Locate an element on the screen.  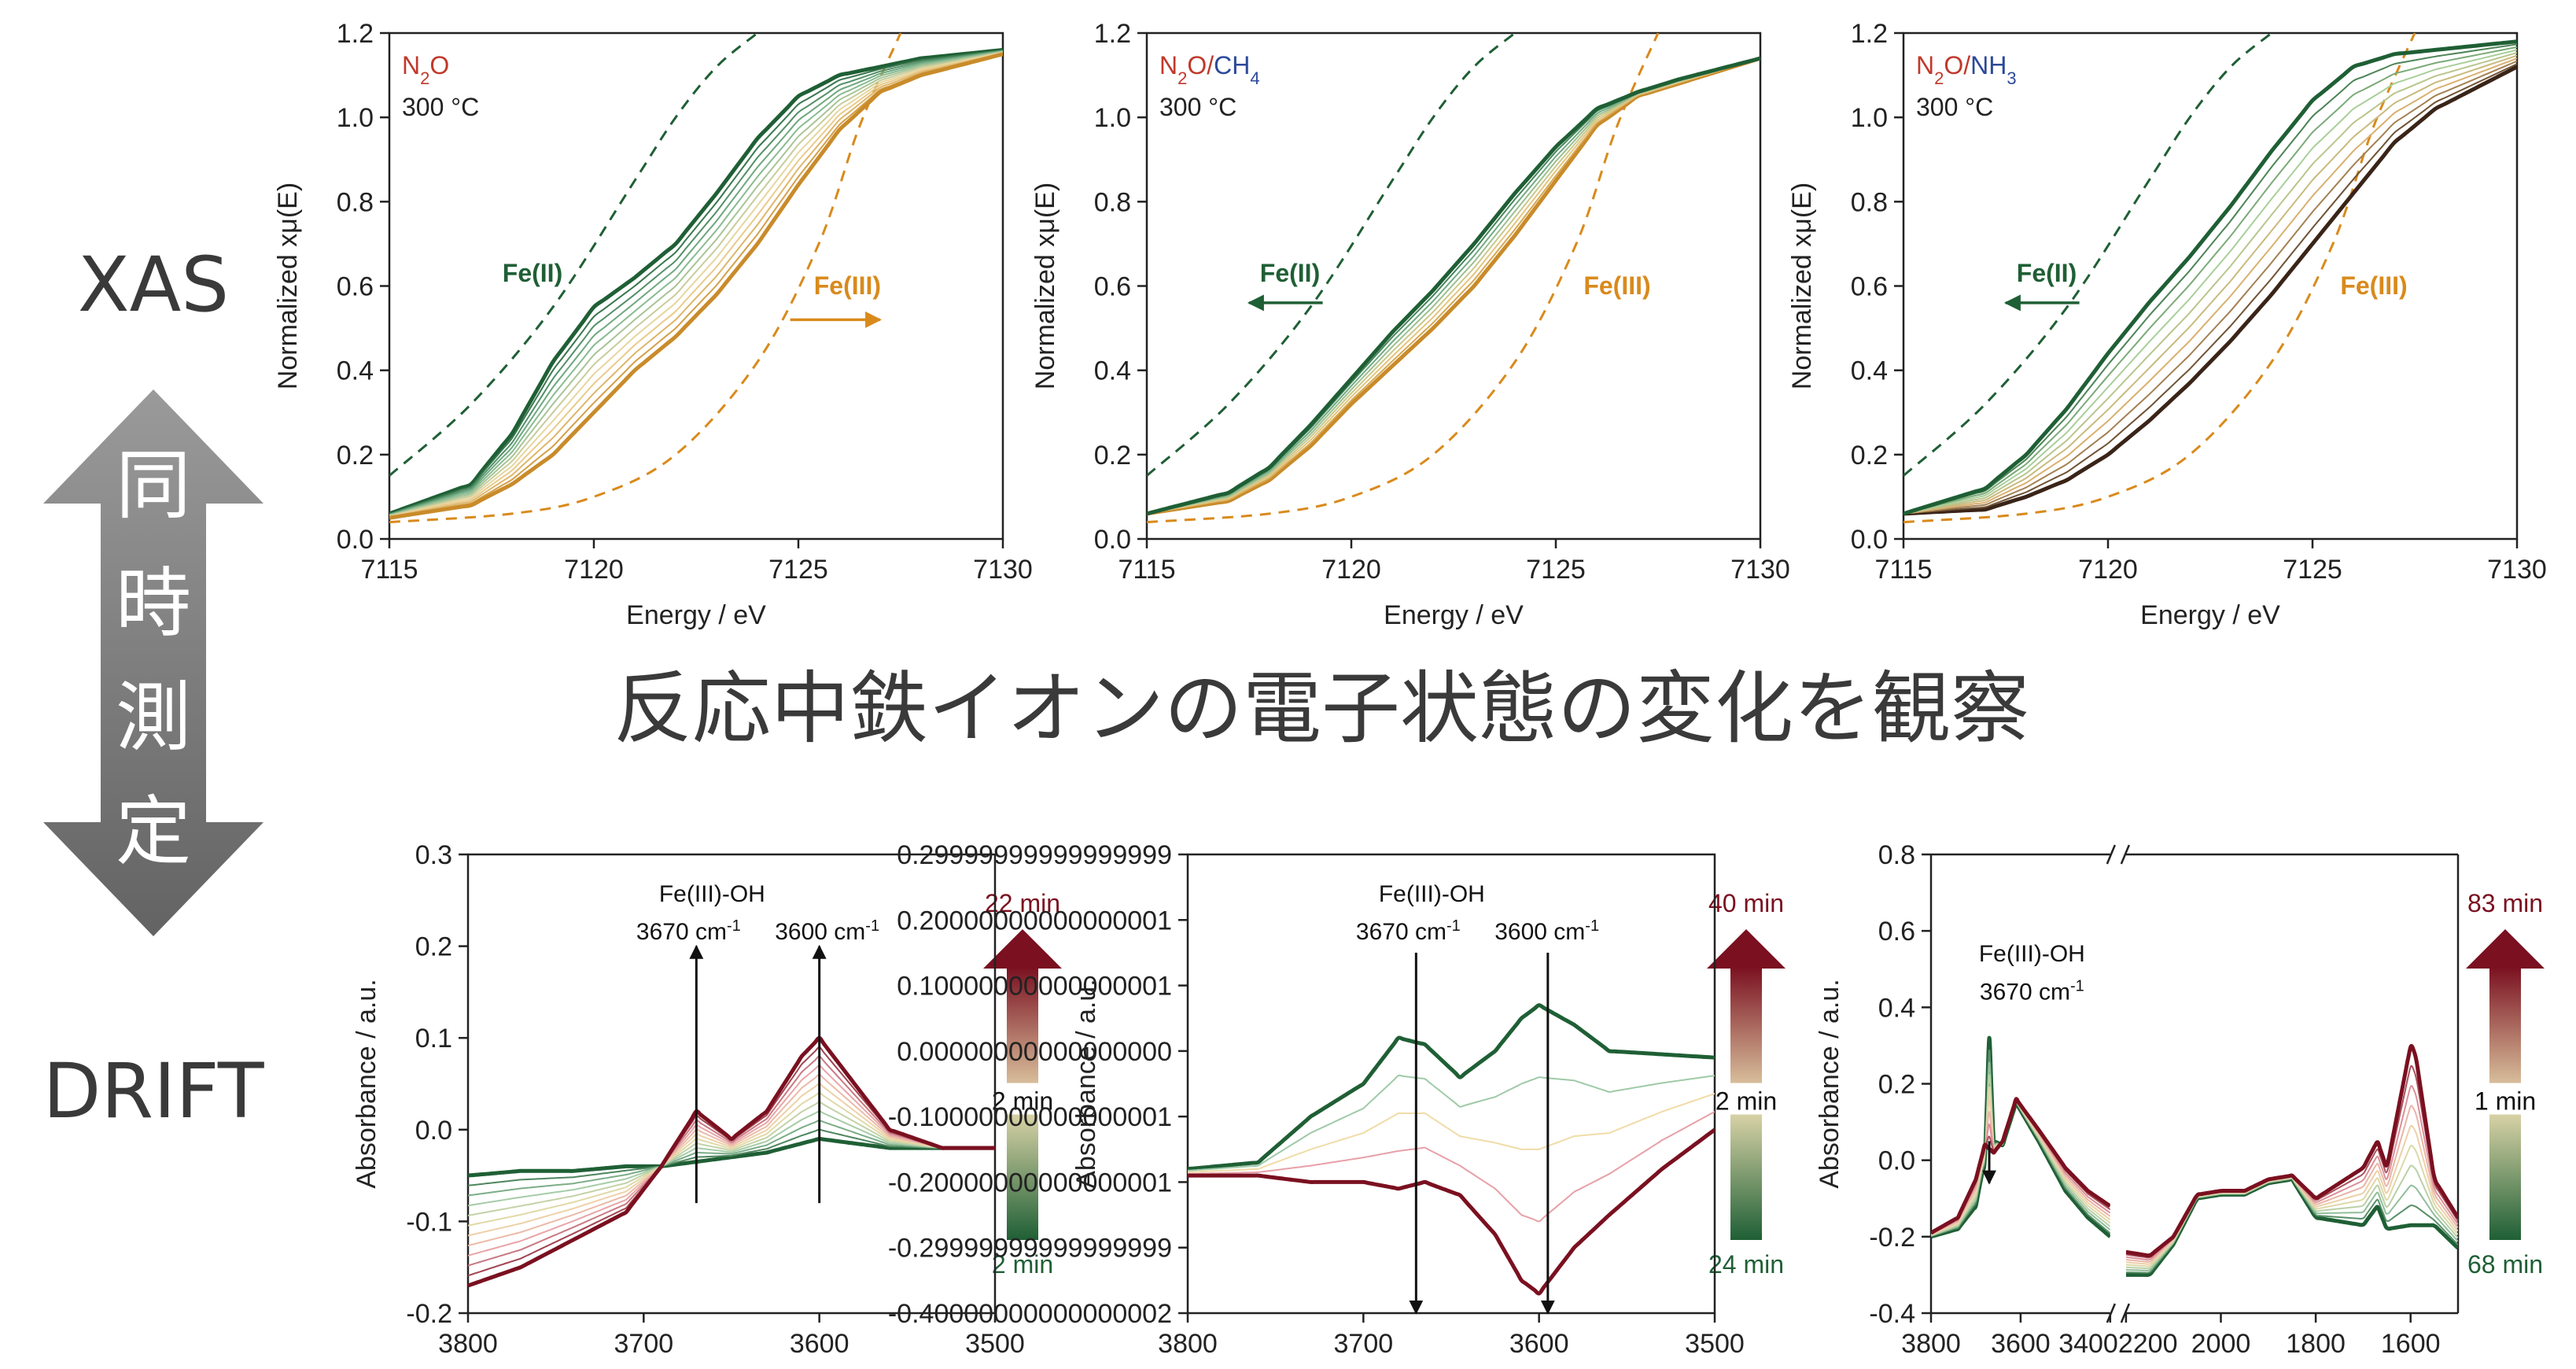
x-tick-label: 1600 is located at coordinates (2411, 1344).